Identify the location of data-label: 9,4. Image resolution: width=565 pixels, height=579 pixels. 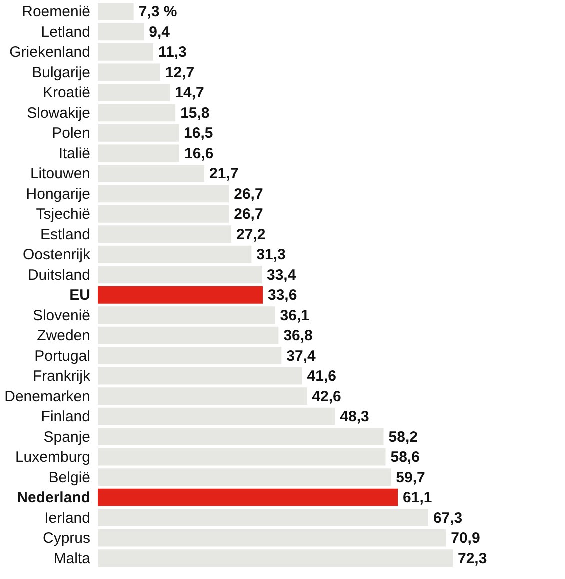
(160, 32).